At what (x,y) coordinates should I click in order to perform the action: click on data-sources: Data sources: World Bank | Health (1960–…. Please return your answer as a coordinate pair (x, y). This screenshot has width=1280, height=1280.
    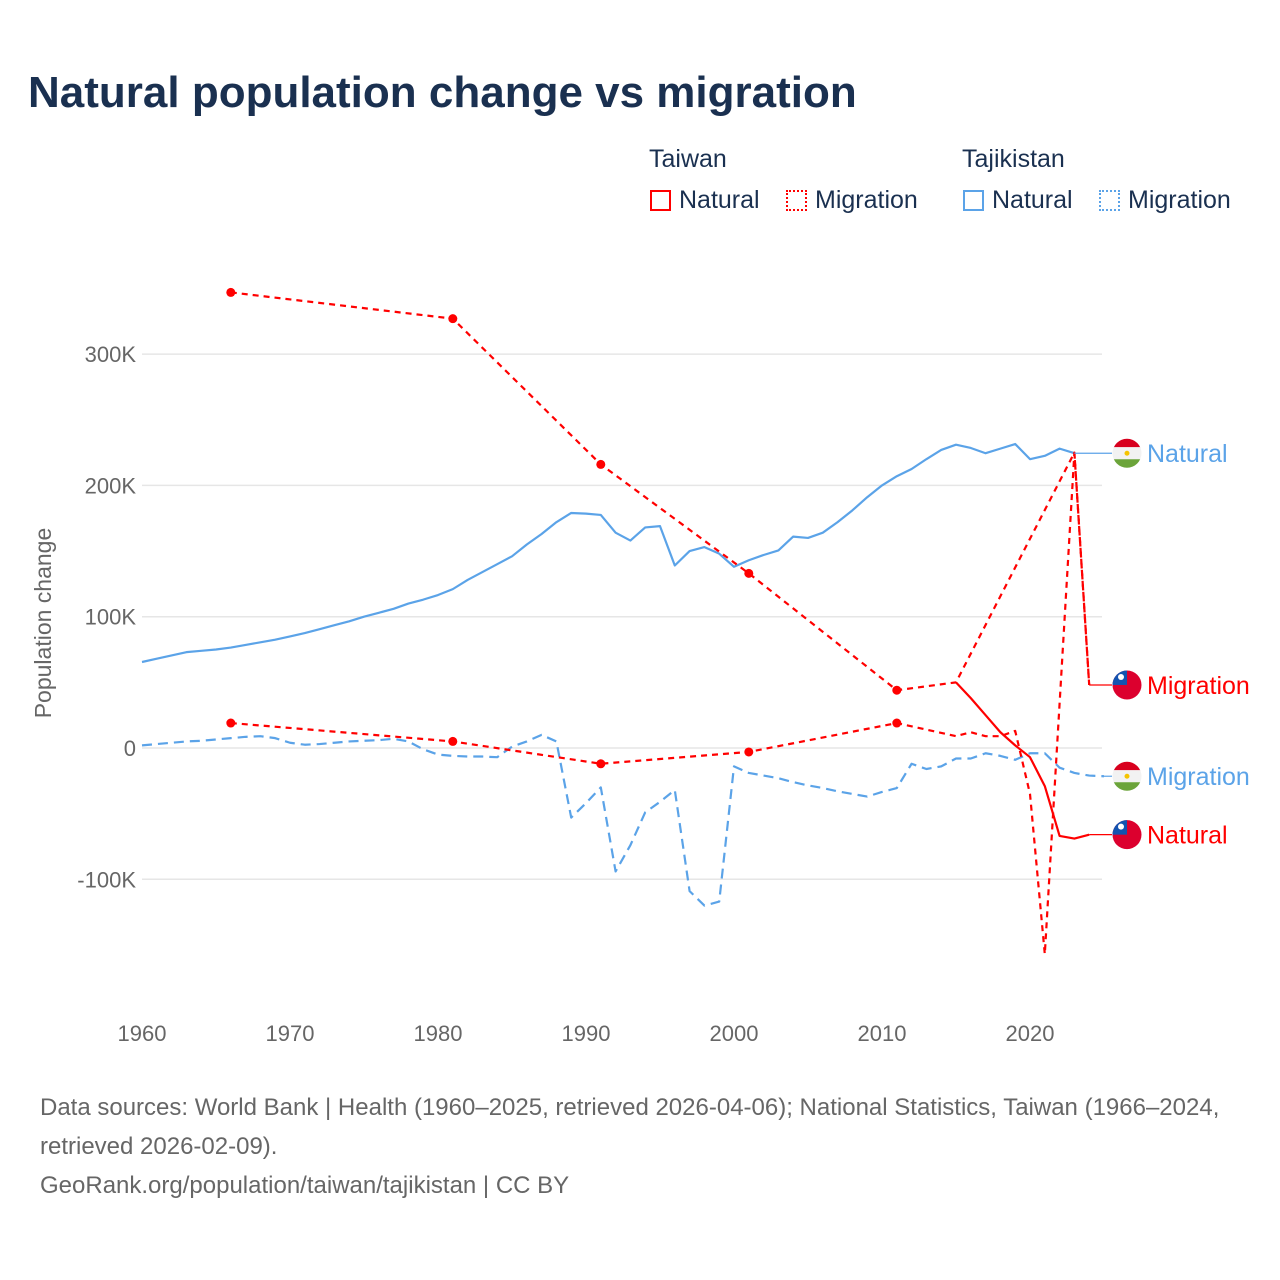
    Looking at the image, I should click on (630, 1127).